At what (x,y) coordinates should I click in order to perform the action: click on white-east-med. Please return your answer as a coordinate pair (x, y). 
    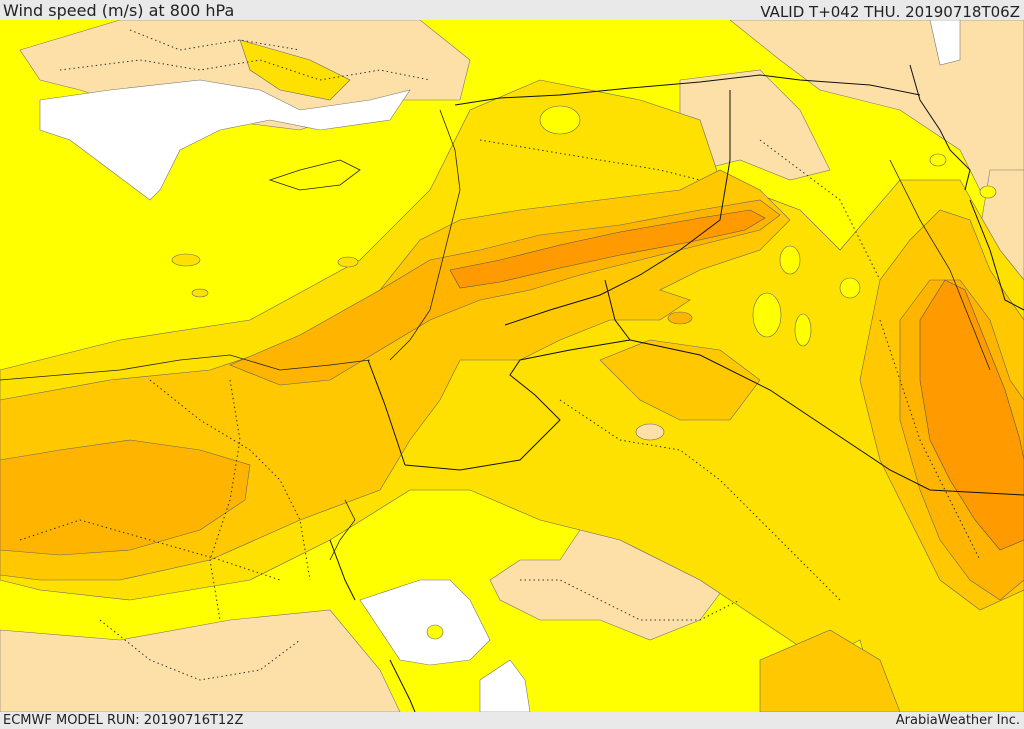
    Looking at the image, I should click on (225, 140).